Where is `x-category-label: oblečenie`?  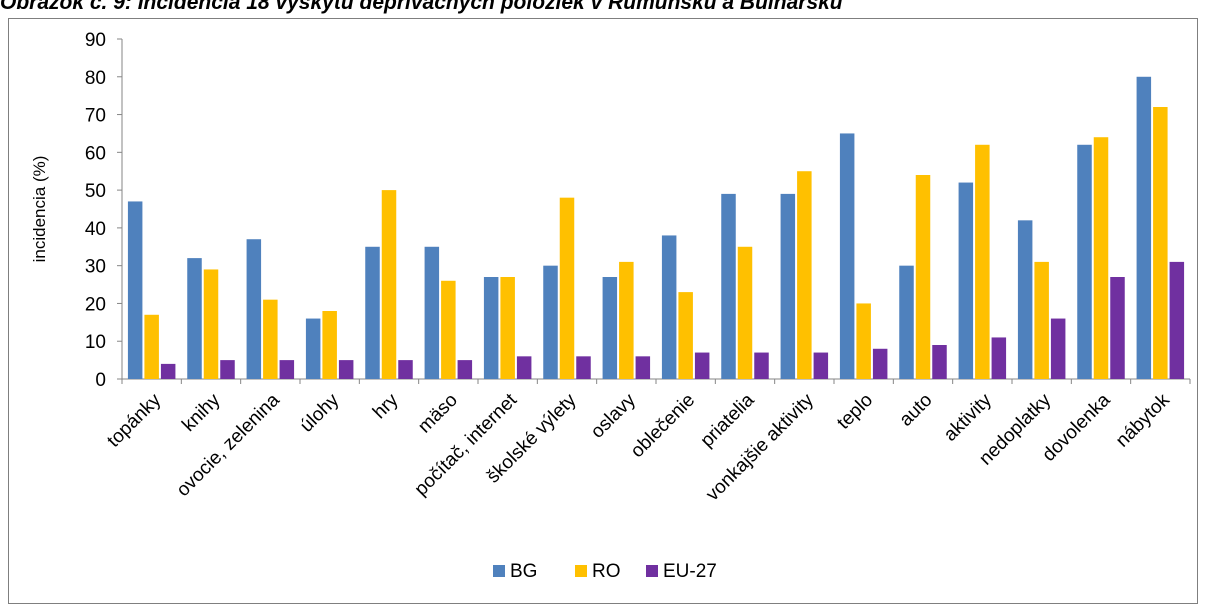 x-category-label: oblečenie is located at coordinates (663, 426).